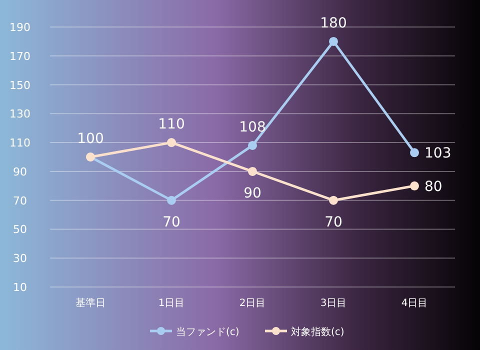 The image size is (480, 350). What do you see at coordinates (333, 23) in the screenshot?
I see `data-label: 180` at bounding box center [333, 23].